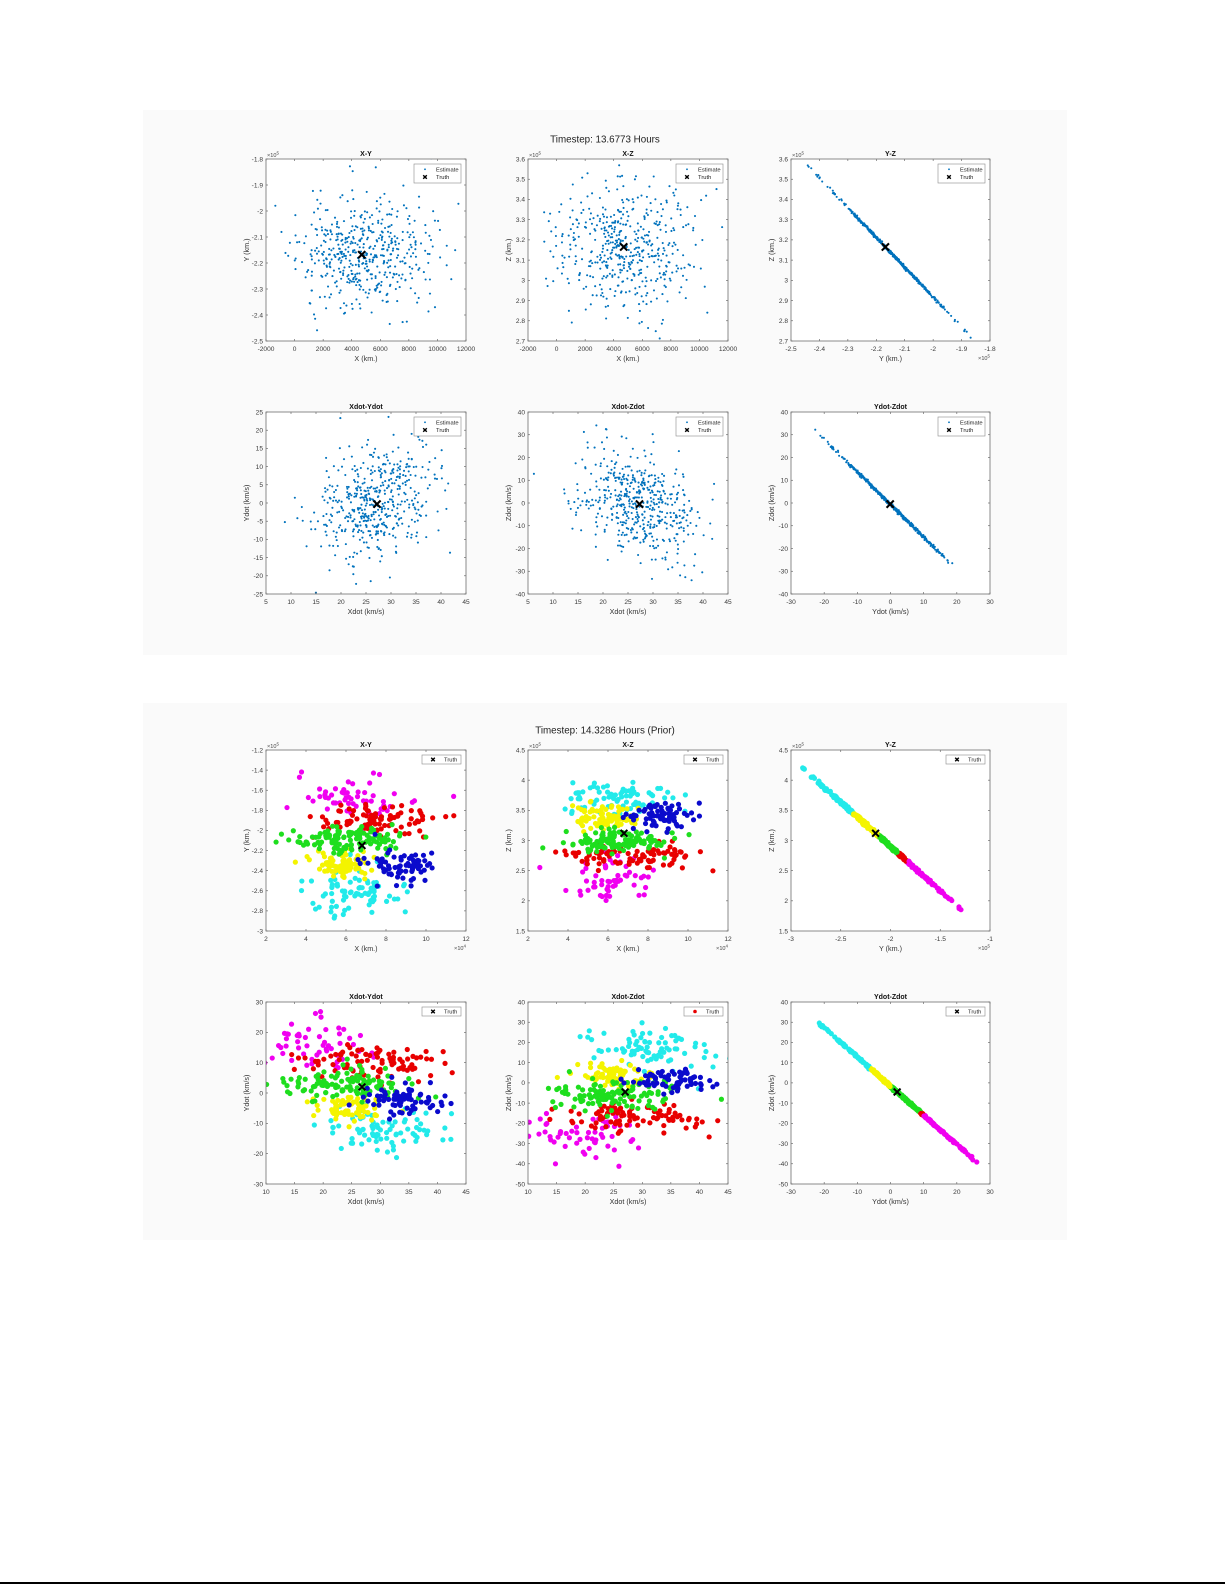 This screenshot has height=1585, width=1225. Describe the element at coordinates (890, 358) in the screenshot. I see `x-axis-label: Y (km.)` at that location.